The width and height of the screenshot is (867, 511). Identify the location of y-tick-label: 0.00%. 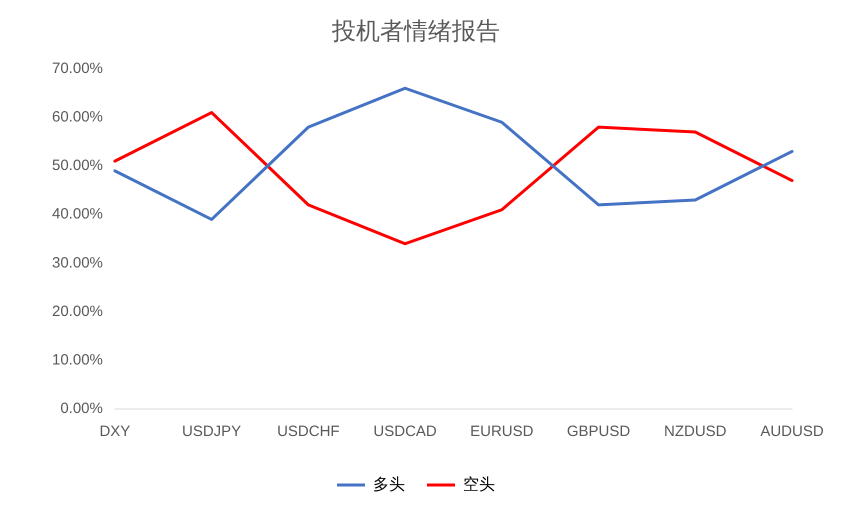
(81, 409).